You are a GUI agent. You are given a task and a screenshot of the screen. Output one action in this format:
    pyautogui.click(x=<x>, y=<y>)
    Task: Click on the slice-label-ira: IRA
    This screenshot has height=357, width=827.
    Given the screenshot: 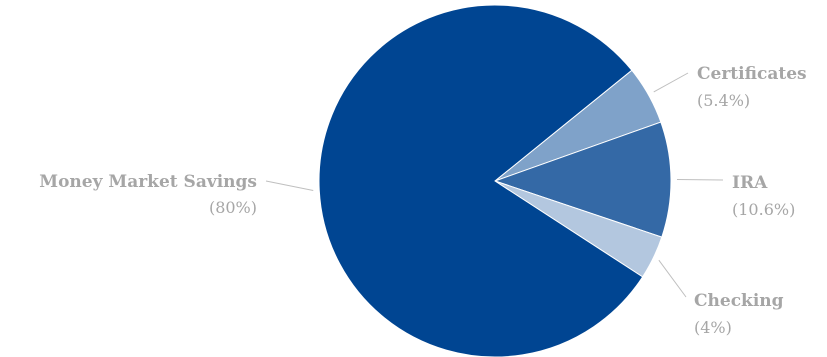 What is the action you would take?
    pyautogui.click(x=750, y=183)
    